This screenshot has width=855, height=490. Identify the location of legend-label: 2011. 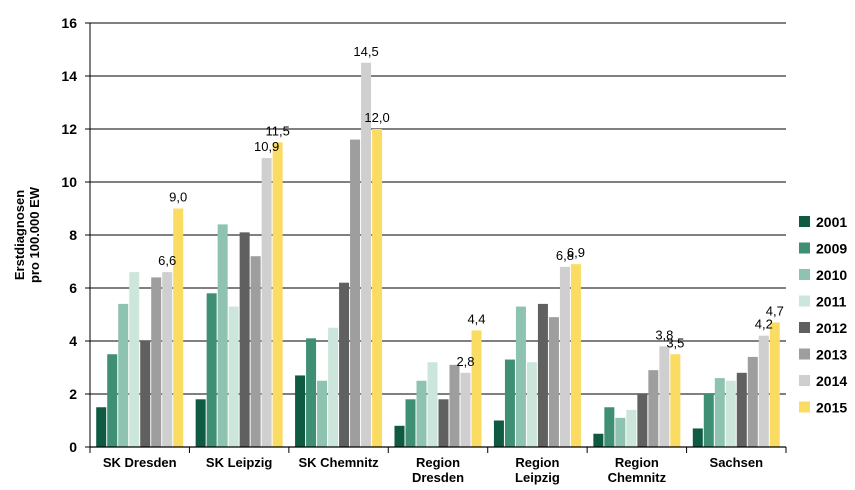
(831, 302).